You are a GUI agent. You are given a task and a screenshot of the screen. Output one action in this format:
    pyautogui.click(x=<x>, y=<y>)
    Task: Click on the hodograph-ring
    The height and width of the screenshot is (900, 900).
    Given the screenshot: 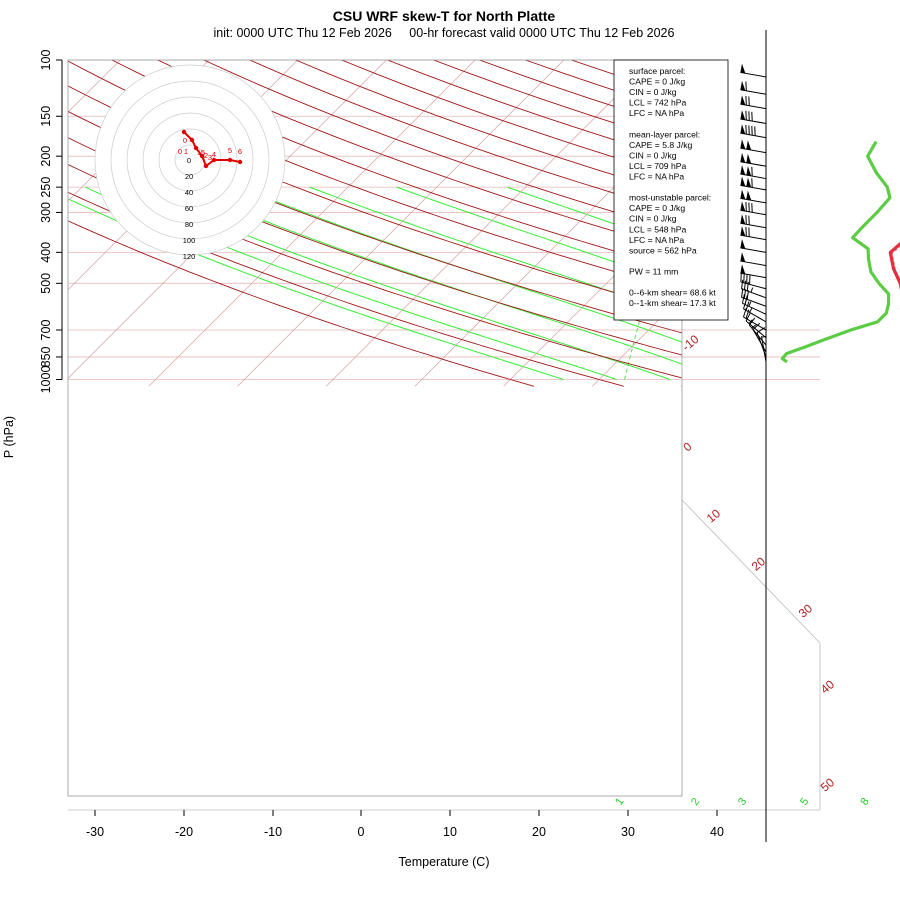 What is the action you would take?
    pyautogui.click(x=190, y=160)
    